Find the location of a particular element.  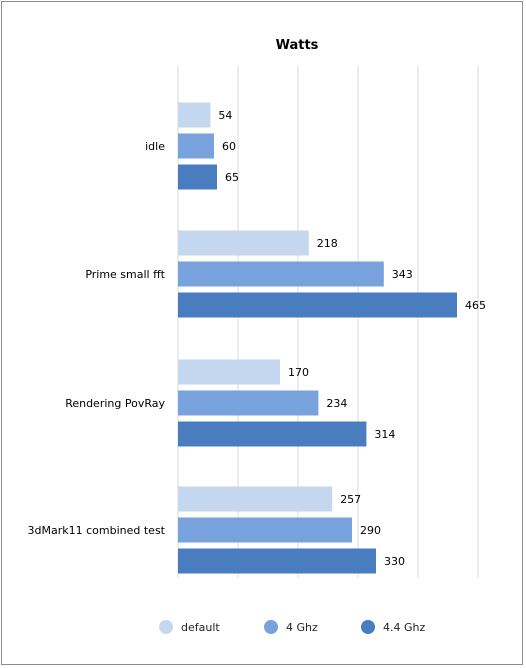

category-label: idle is located at coordinates (155, 146).